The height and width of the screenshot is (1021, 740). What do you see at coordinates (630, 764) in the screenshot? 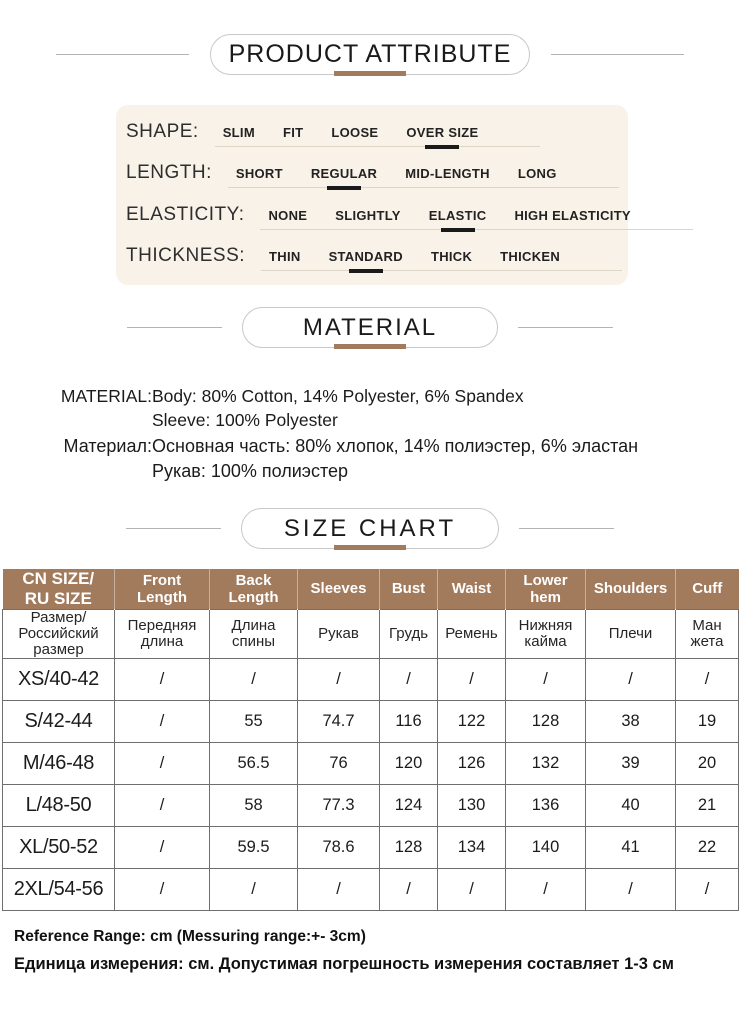
I see `size-value-cell: 39` at bounding box center [630, 764].